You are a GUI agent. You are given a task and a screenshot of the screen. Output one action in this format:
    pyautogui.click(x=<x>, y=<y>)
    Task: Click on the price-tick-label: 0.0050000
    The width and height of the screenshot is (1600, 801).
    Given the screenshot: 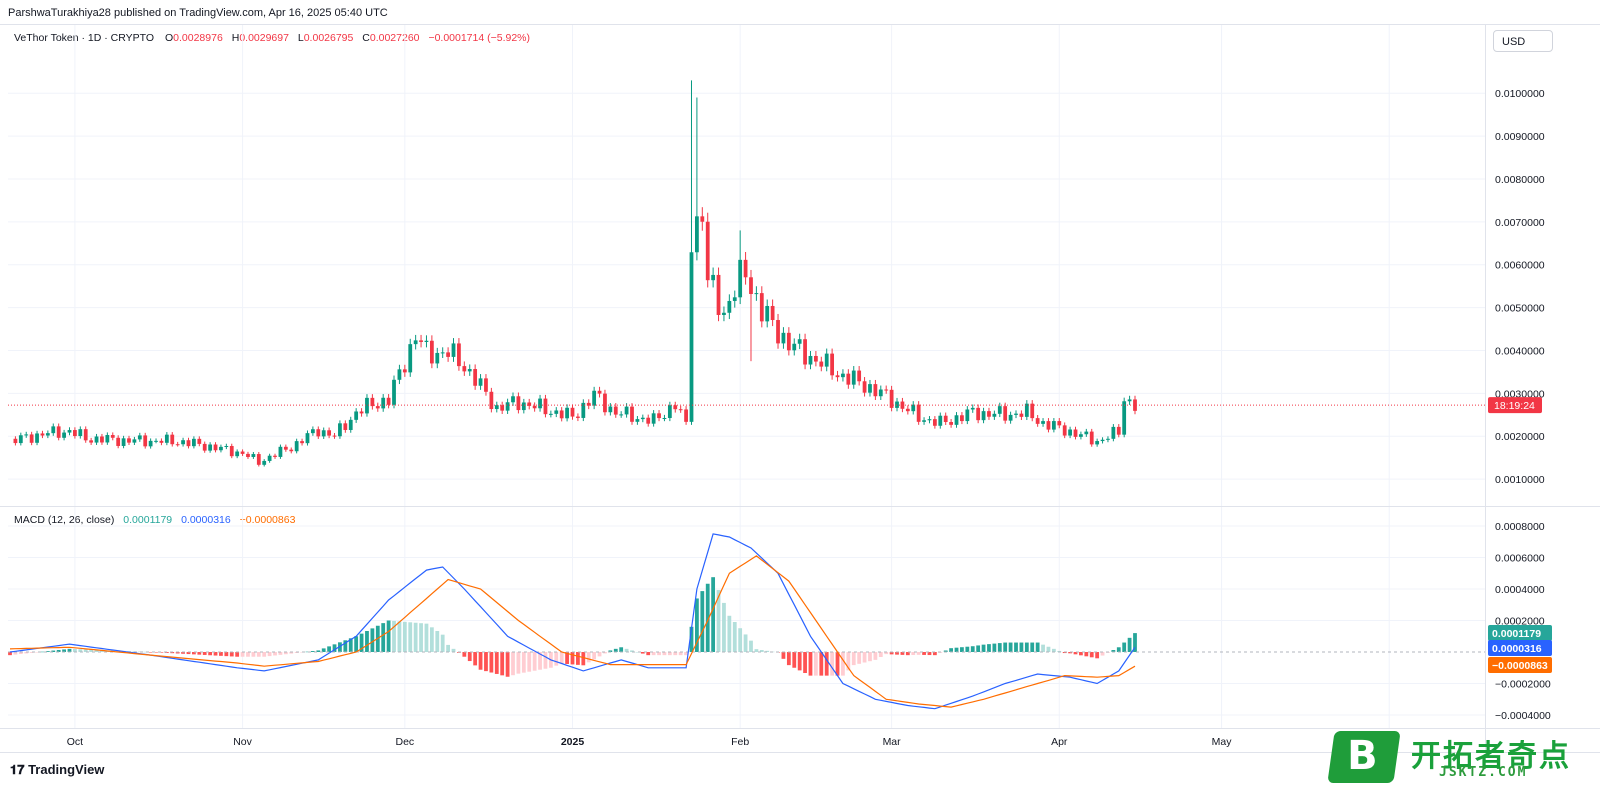 What is the action you would take?
    pyautogui.click(x=1520, y=309)
    